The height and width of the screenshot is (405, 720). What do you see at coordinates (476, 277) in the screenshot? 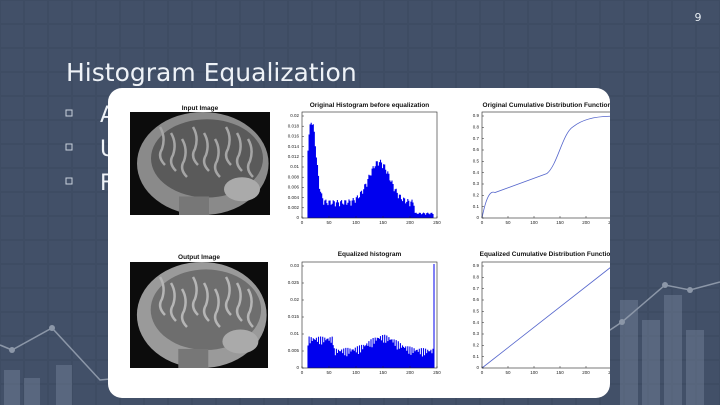
I see `y-tick-label: 0.8` at bounding box center [476, 277].